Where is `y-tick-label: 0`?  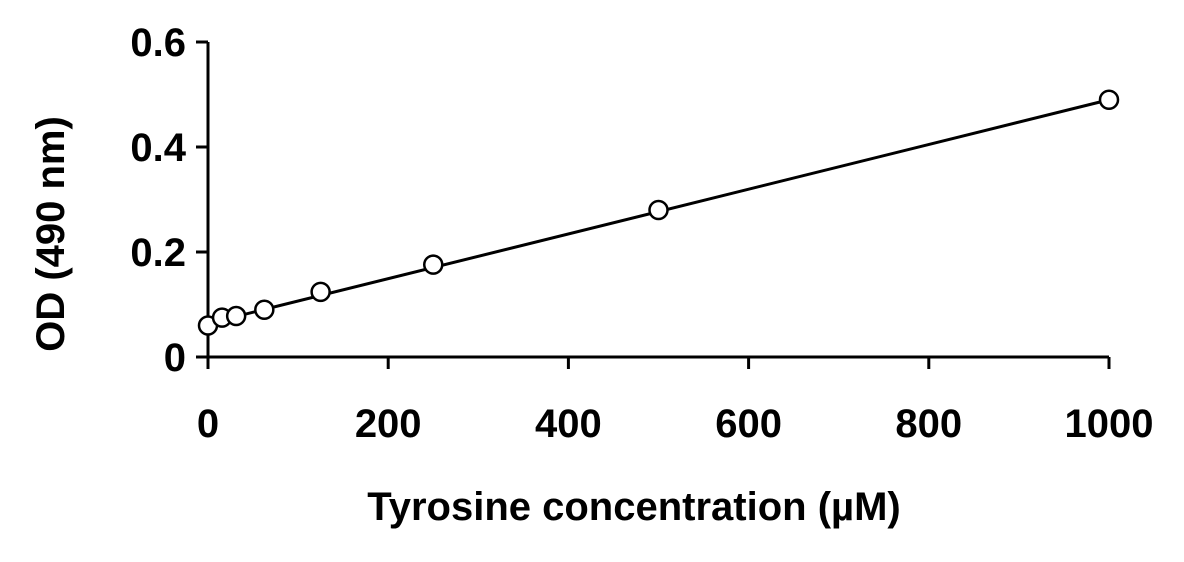
y-tick-label: 0 is located at coordinates (175, 358).